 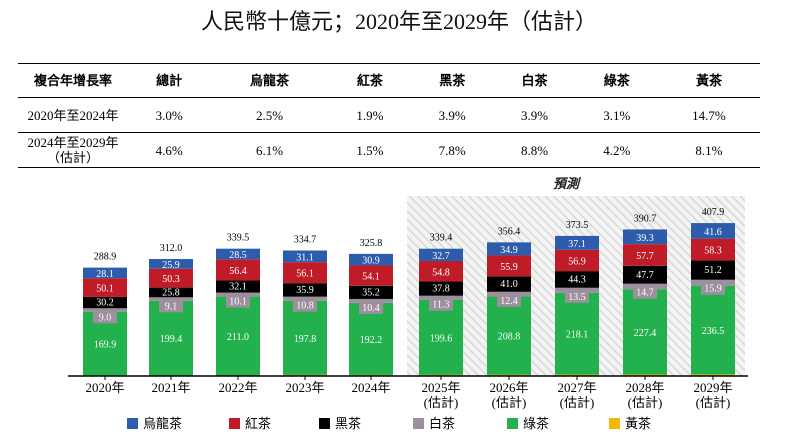 I want to click on data-label: 199.4, so click(x=171, y=339).